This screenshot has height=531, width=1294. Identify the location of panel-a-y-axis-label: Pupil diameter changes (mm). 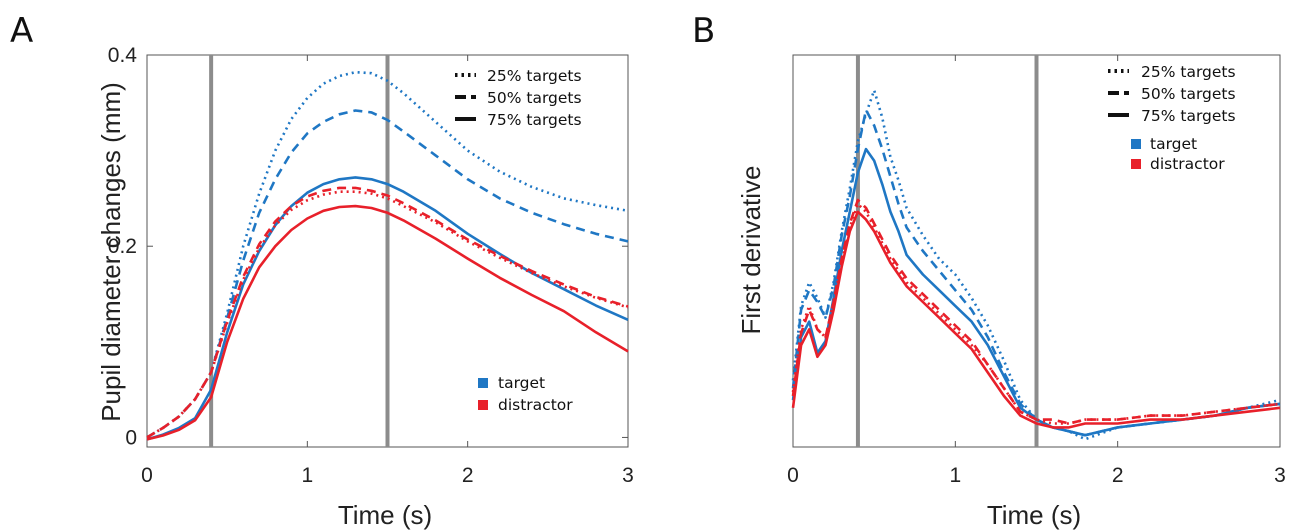
(111, 252).